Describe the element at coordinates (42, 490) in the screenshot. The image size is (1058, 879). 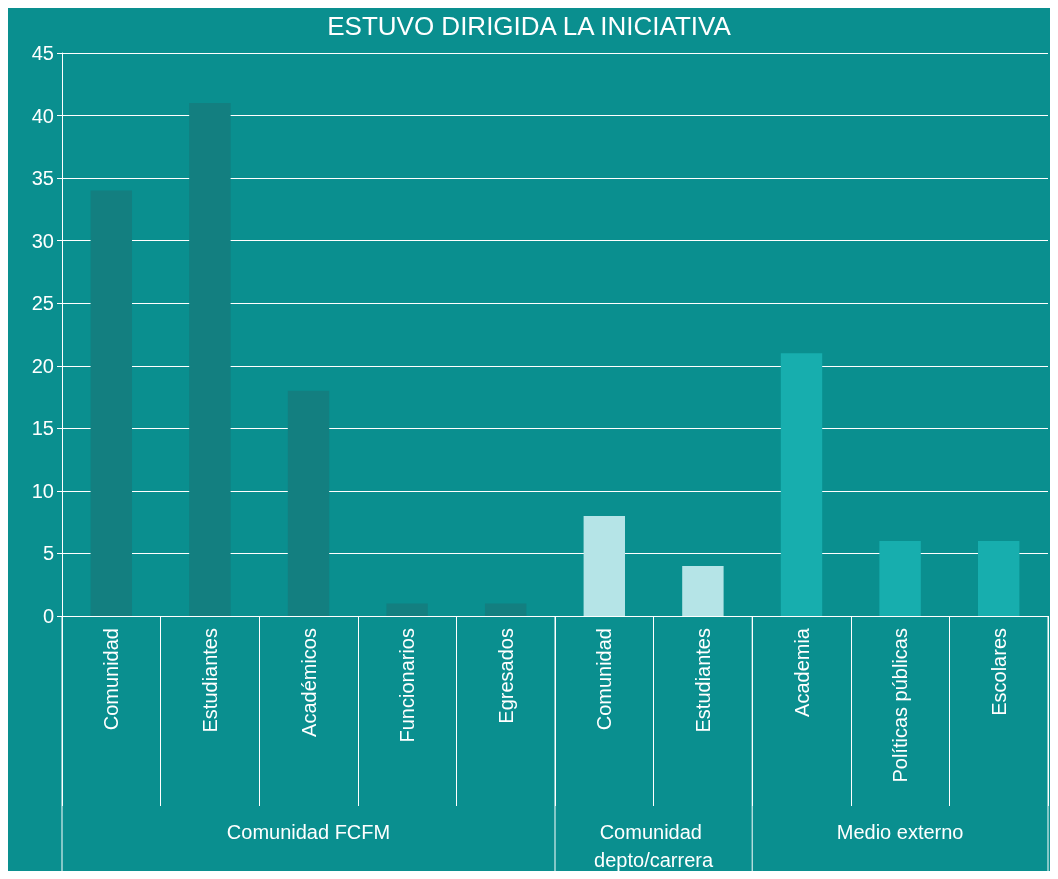
I see `y-tick-label: 10` at that location.